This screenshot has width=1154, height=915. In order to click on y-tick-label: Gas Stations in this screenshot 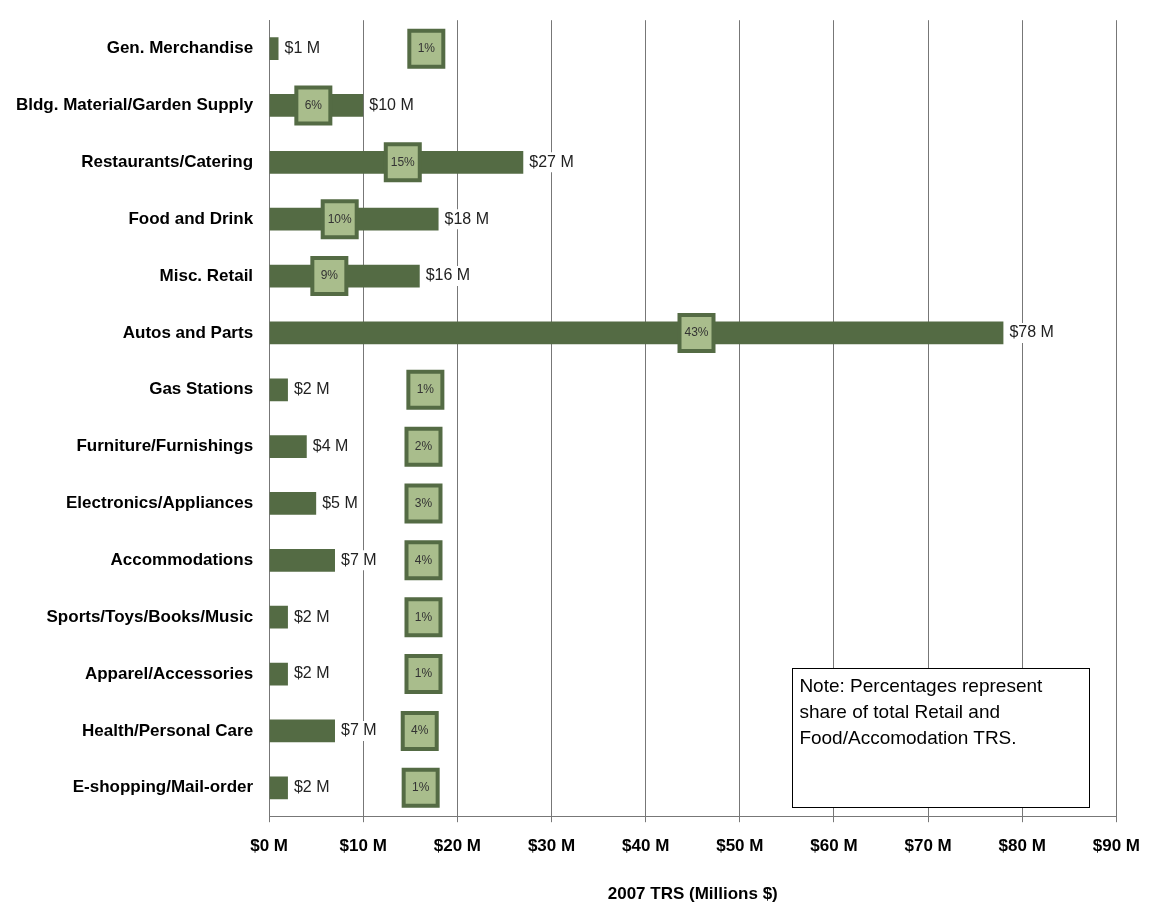, I will do `click(201, 389)`.